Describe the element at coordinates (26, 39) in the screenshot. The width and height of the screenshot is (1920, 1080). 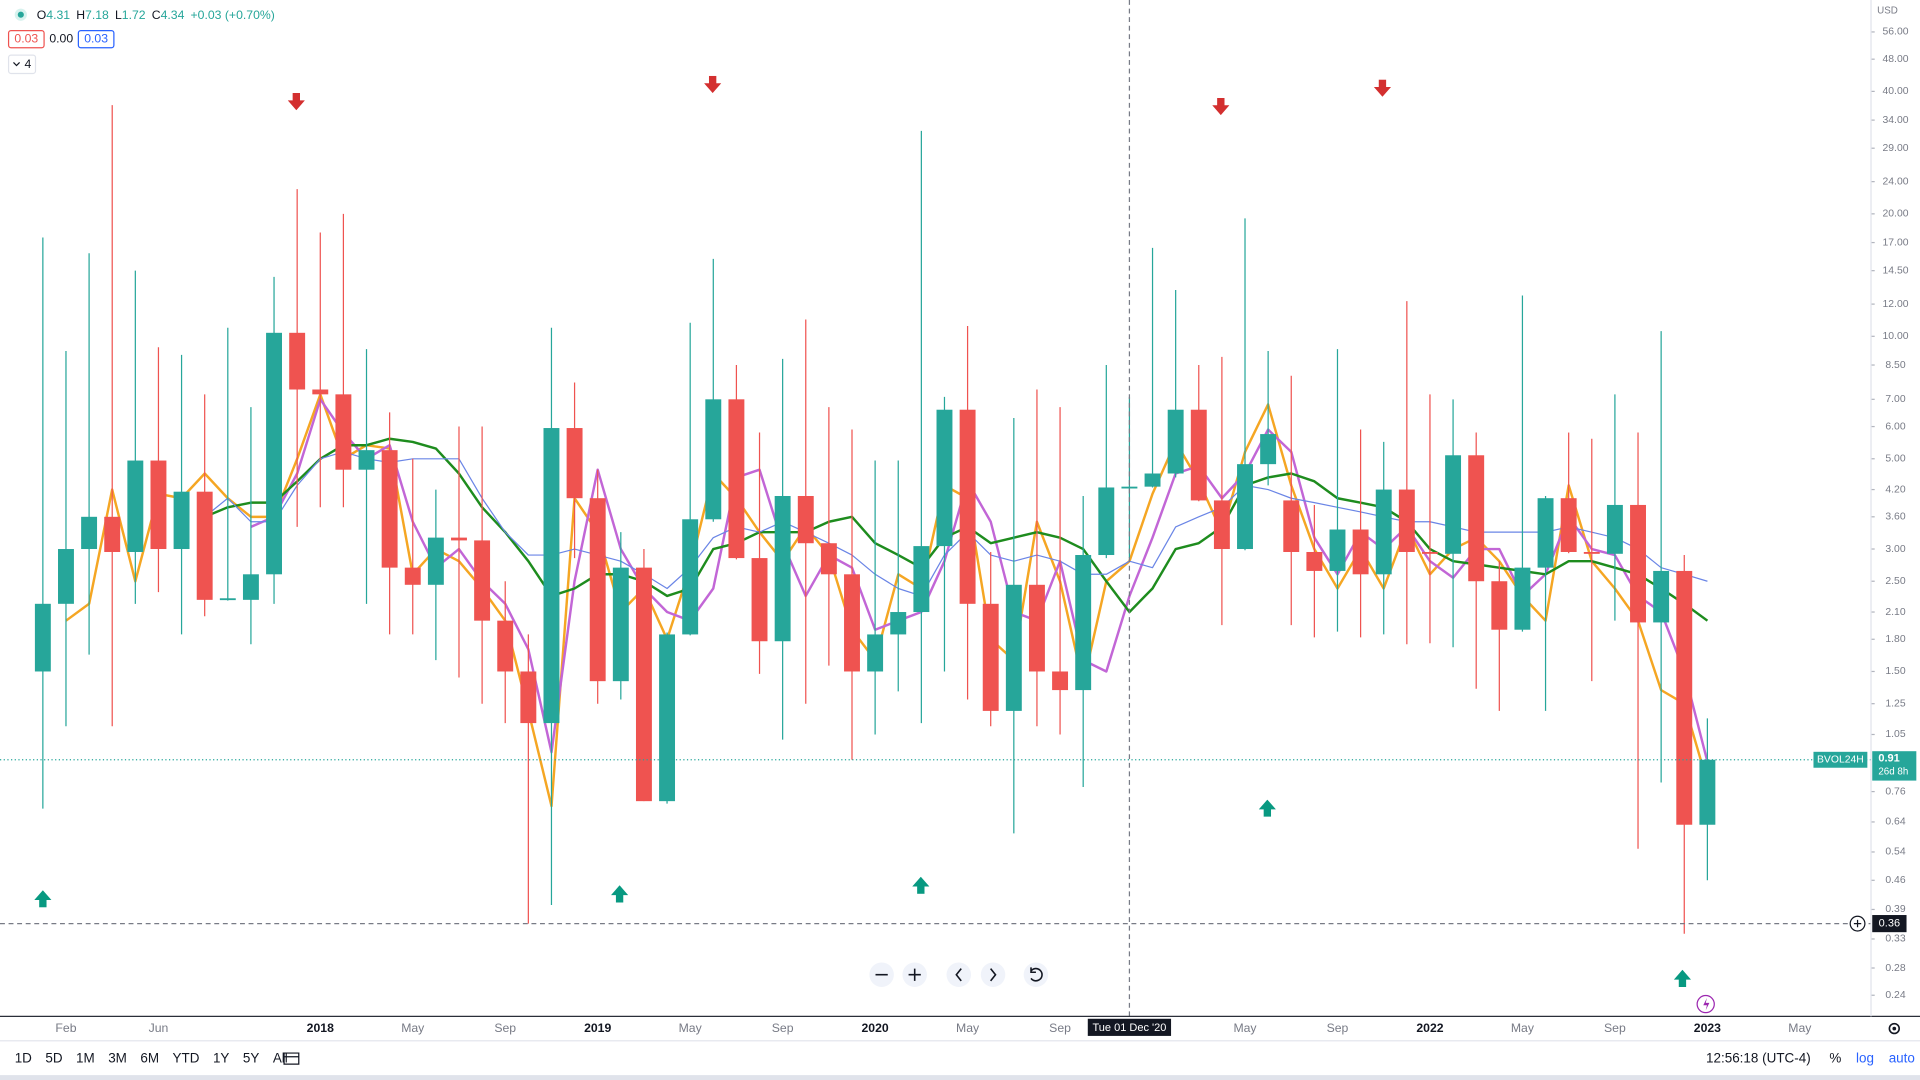
I see `indicator-box` at that location.